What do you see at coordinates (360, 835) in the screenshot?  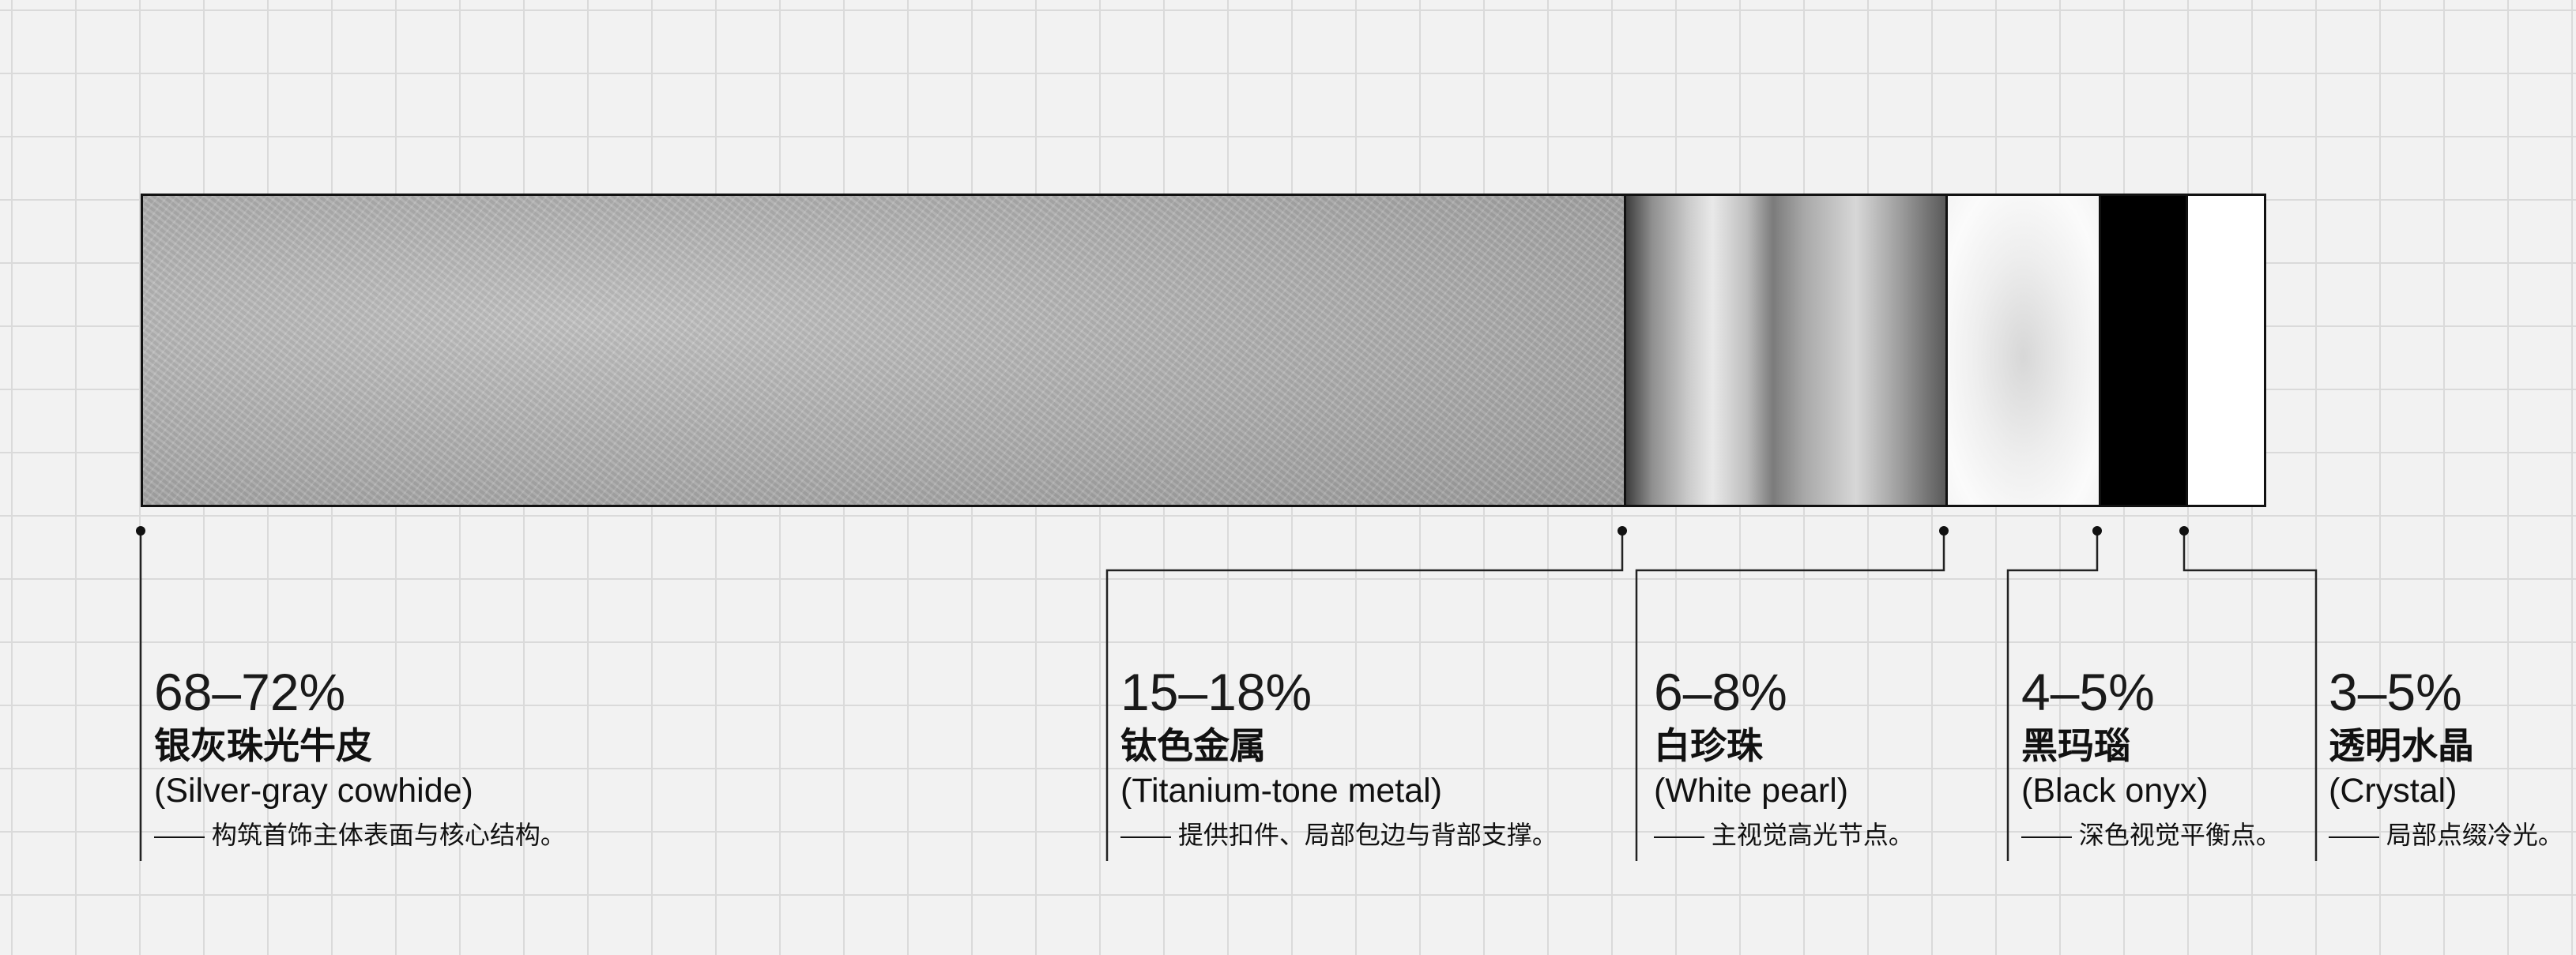 I see `material-note: —— 构筑首饰主体表面与核心结构。` at bounding box center [360, 835].